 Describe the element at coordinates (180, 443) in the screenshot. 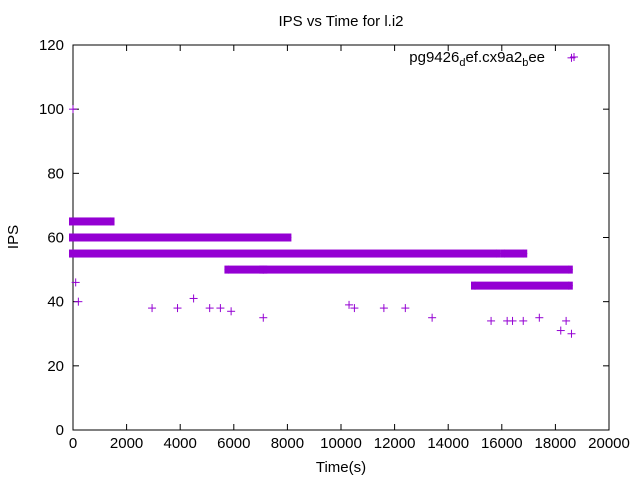

I see `x-tick-label: 4000` at that location.